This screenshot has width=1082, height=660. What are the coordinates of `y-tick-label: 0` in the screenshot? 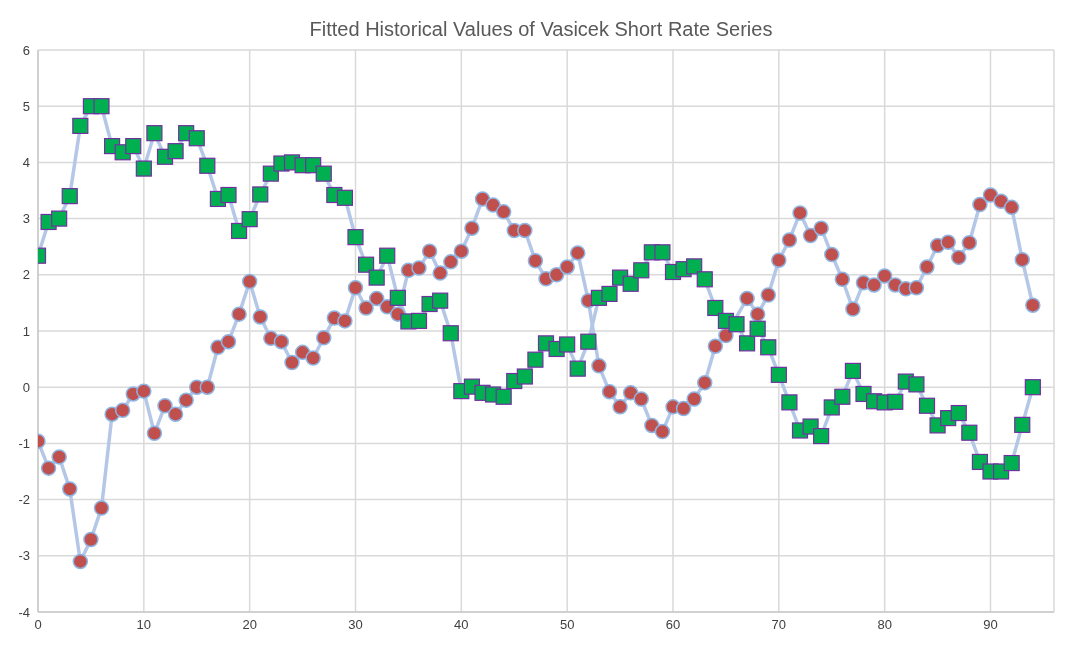 It's located at (26, 387).